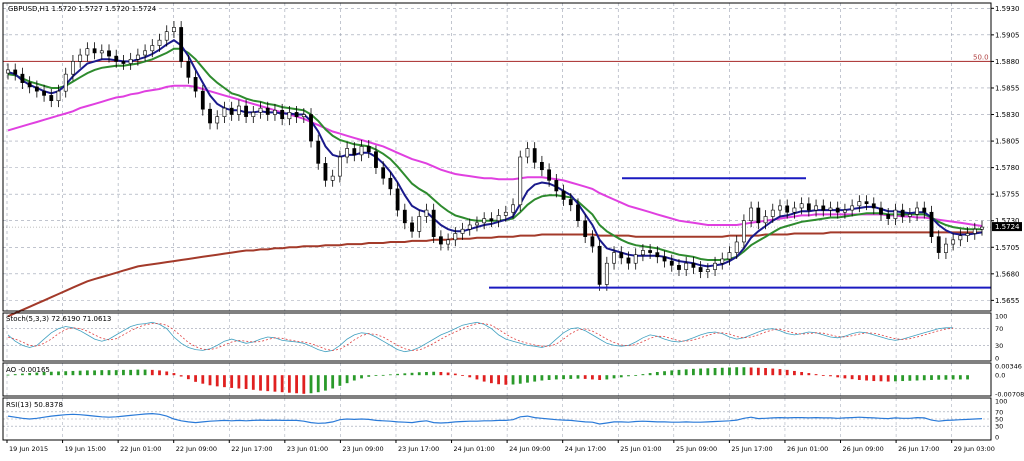 This screenshot has height=461, width=1024. I want to click on price-tick-label: 1.5730, so click(1007, 221).